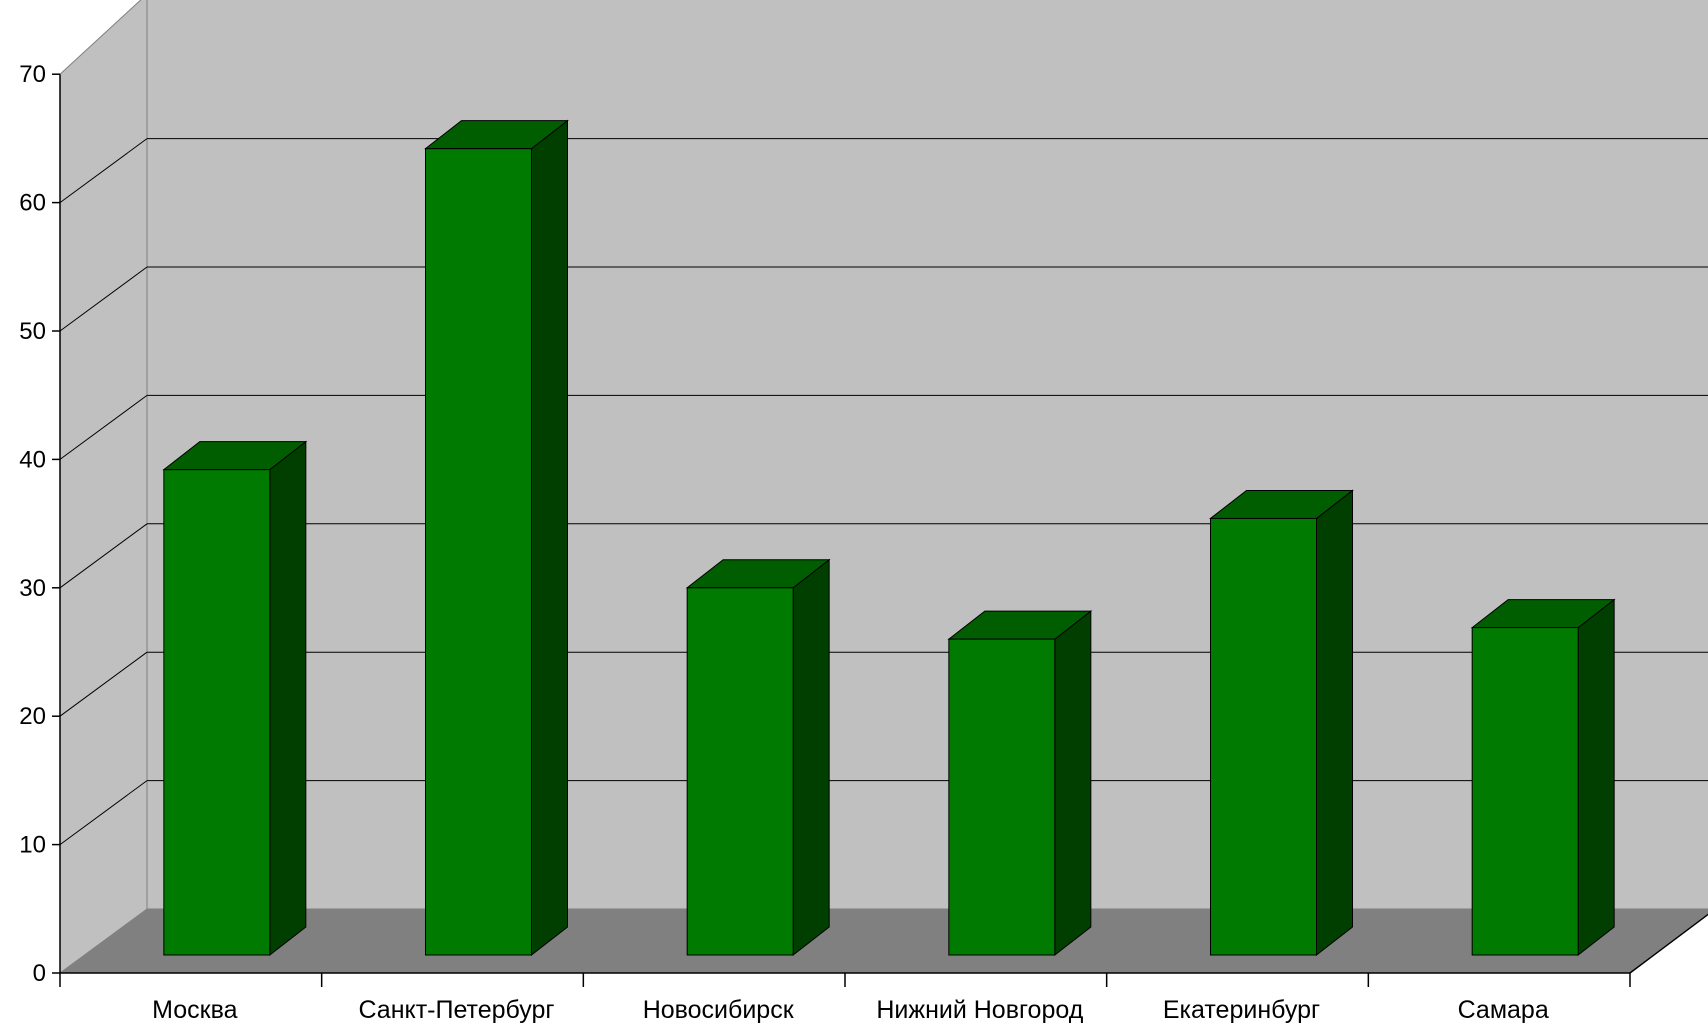  I want to click on x-axis-depth-edge, so click(1668, 943).